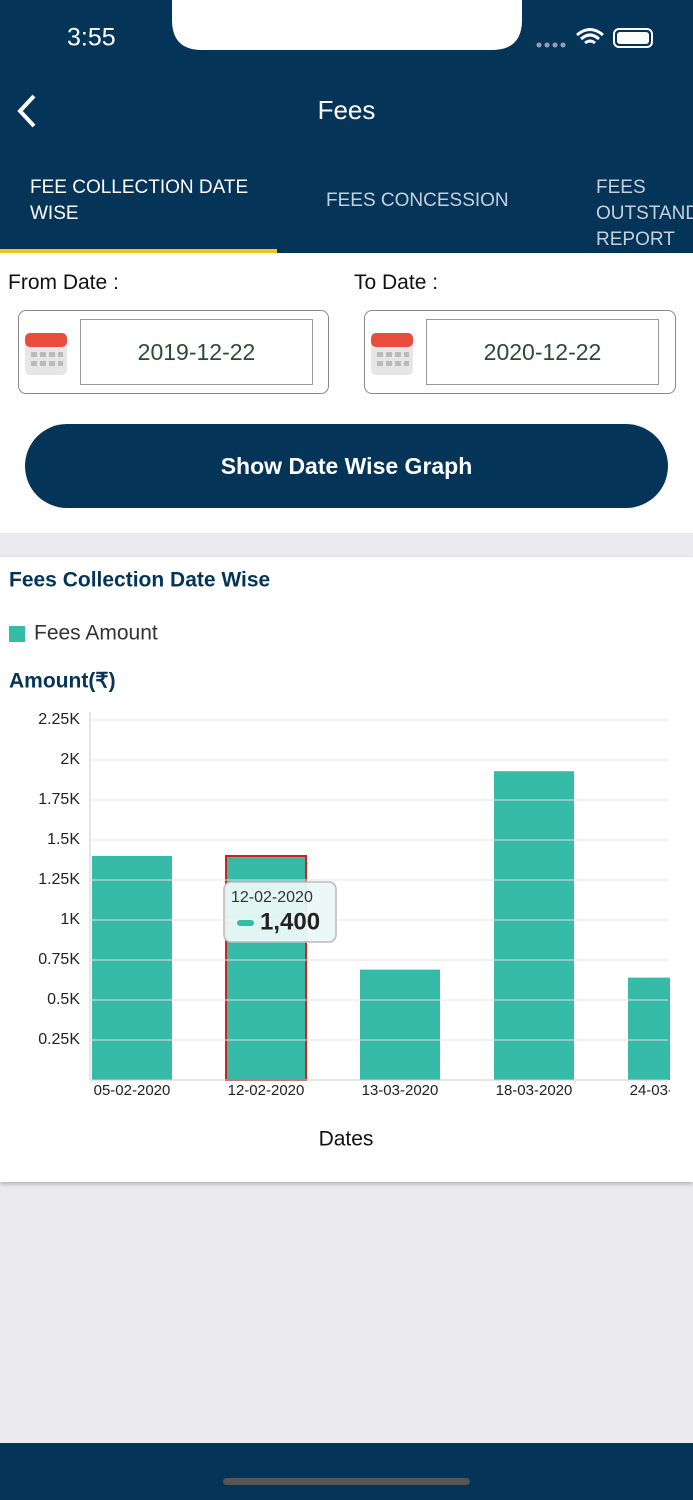  Describe the element at coordinates (59, 799) in the screenshot. I see `y-tick-label: 1.75K` at that location.